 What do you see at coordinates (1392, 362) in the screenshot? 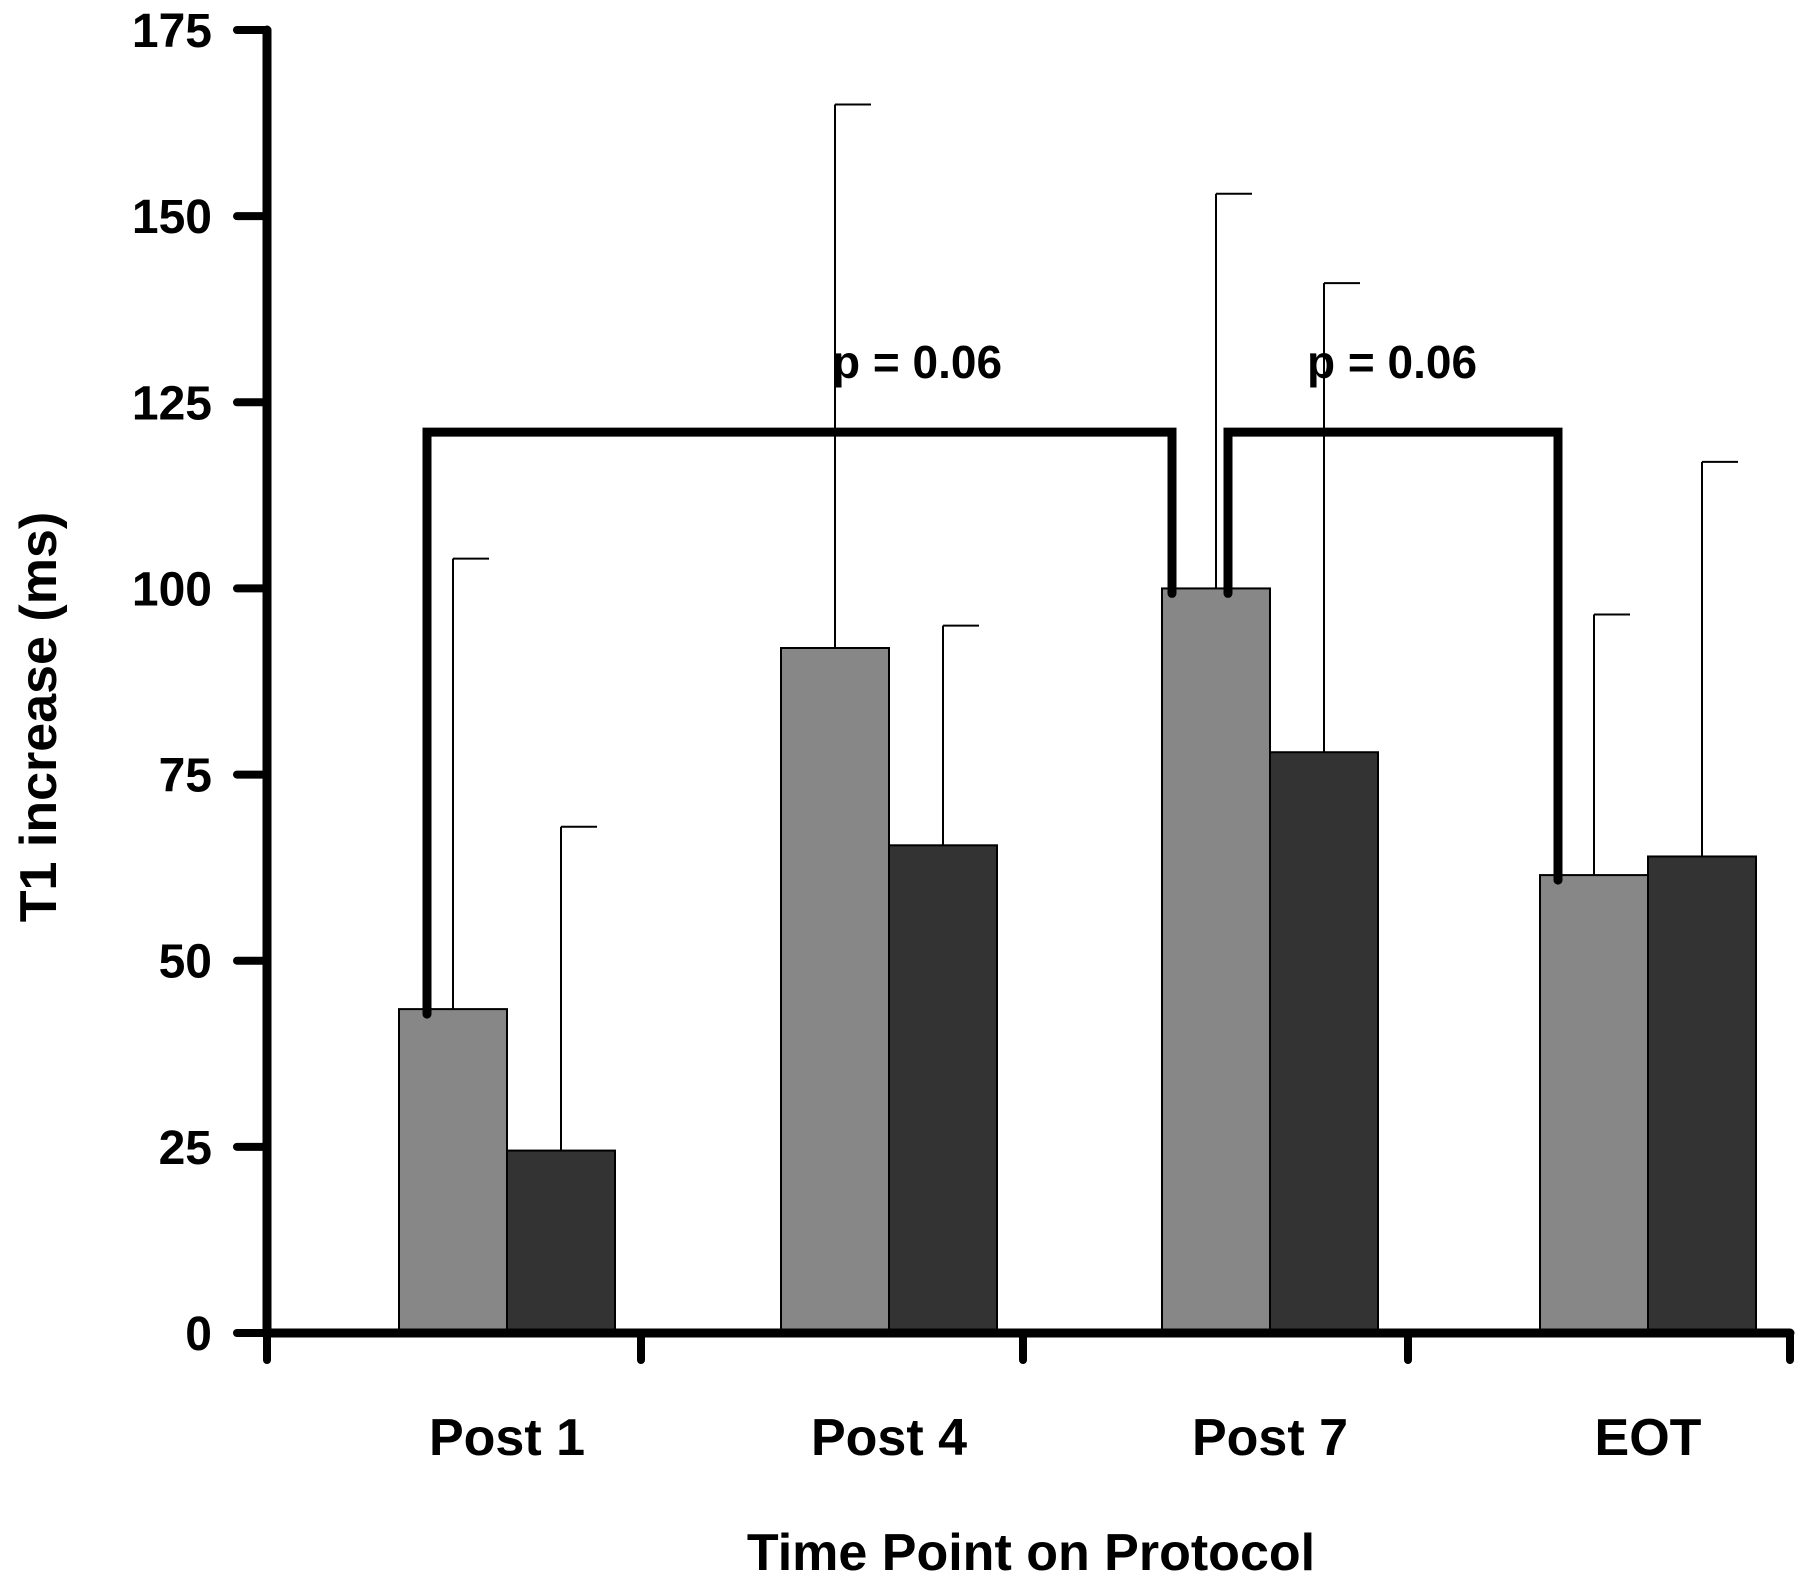
I see `significance-label-2: p = 0.06` at bounding box center [1392, 362].